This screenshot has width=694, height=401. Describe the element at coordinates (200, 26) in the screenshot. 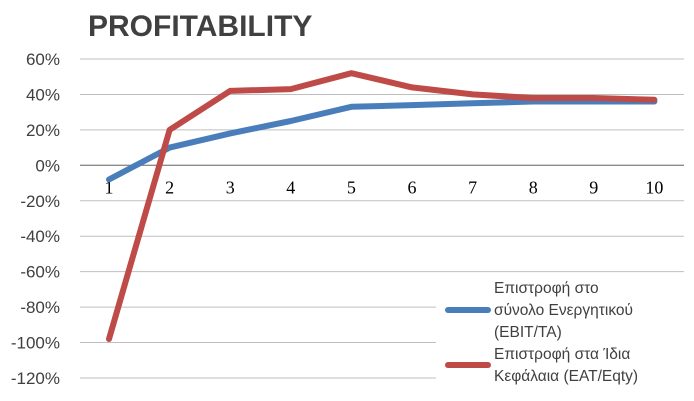

I see `chart-title: PROFITABILITY` at that location.